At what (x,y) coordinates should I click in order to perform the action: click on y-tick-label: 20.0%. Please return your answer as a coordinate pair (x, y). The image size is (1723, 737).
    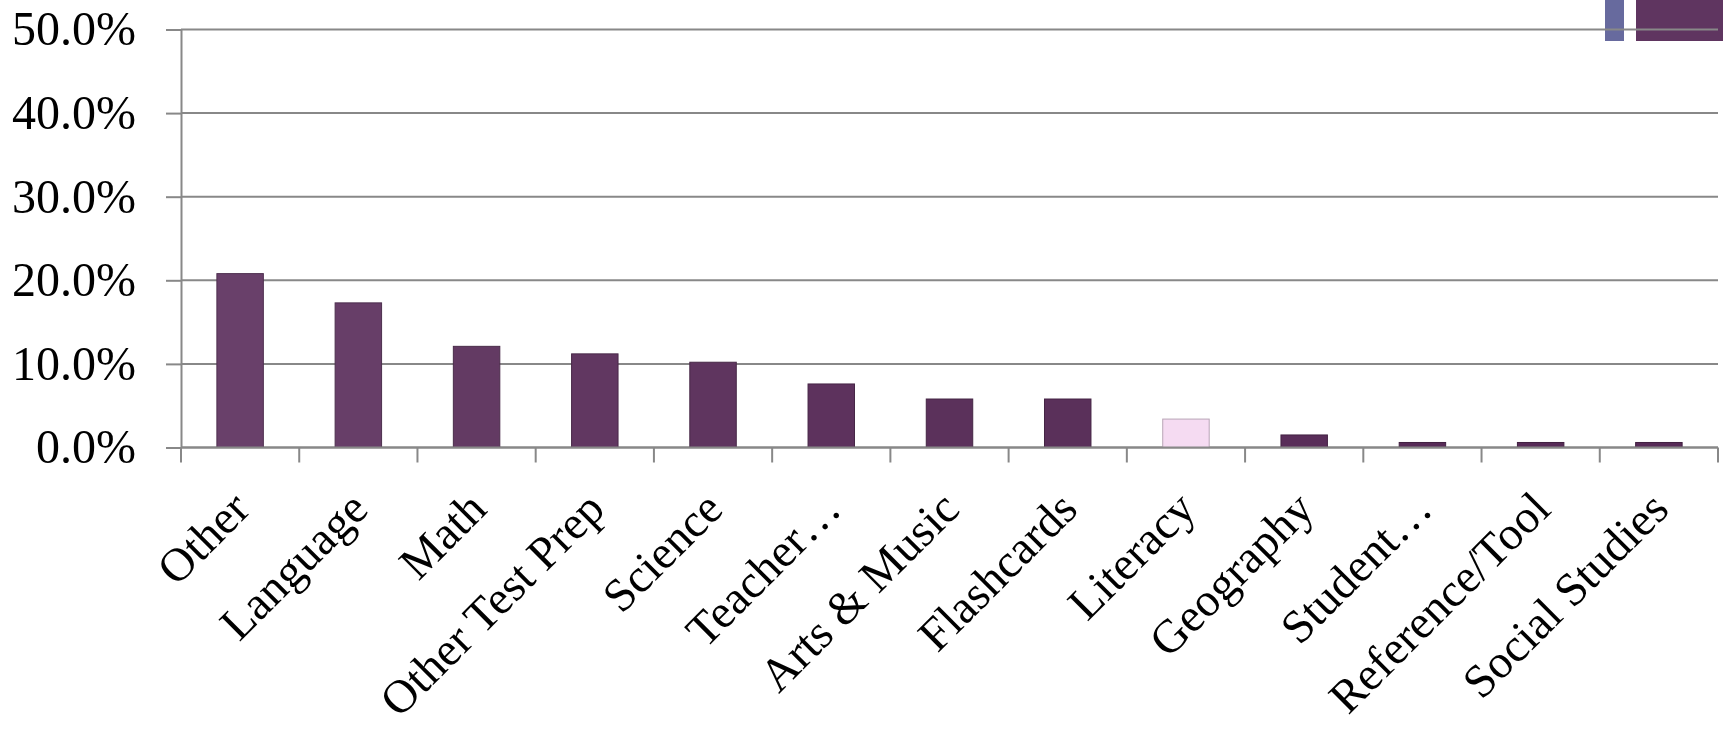
    Looking at the image, I should click on (74, 280).